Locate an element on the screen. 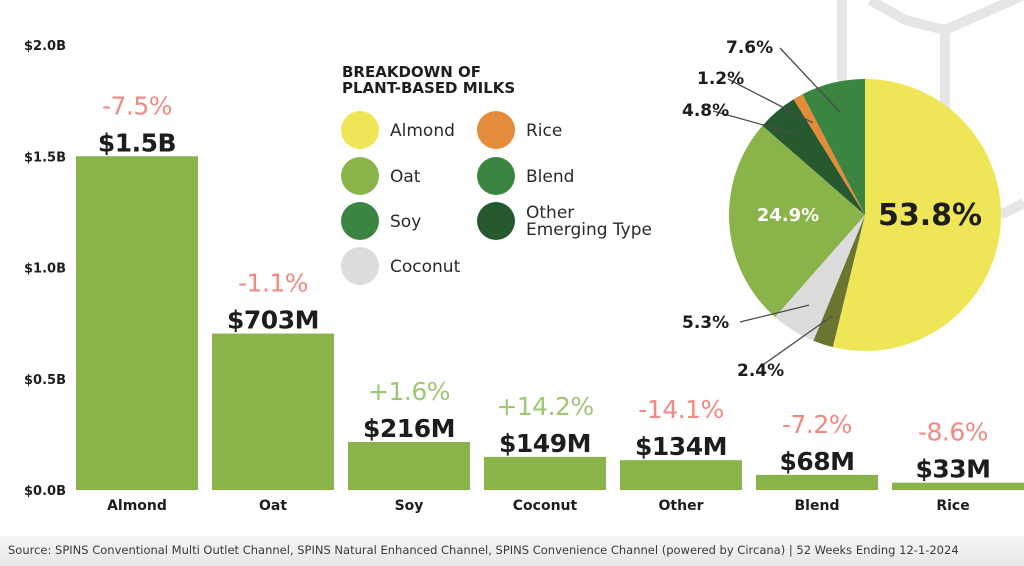 The image size is (1024, 566). x-tick-label: Other is located at coordinates (681, 506).